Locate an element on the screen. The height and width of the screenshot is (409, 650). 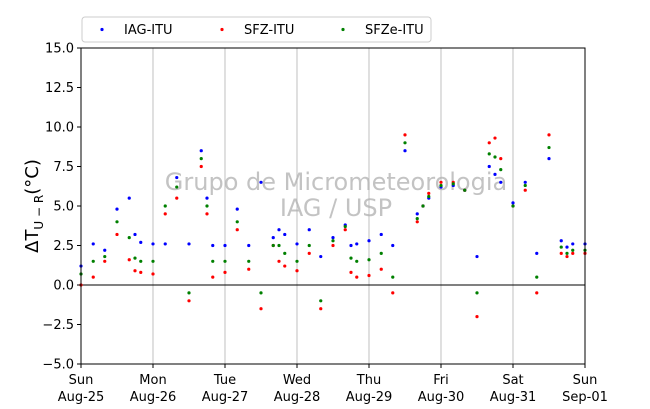
y-tick-label: 5.0 is located at coordinates (63, 207).